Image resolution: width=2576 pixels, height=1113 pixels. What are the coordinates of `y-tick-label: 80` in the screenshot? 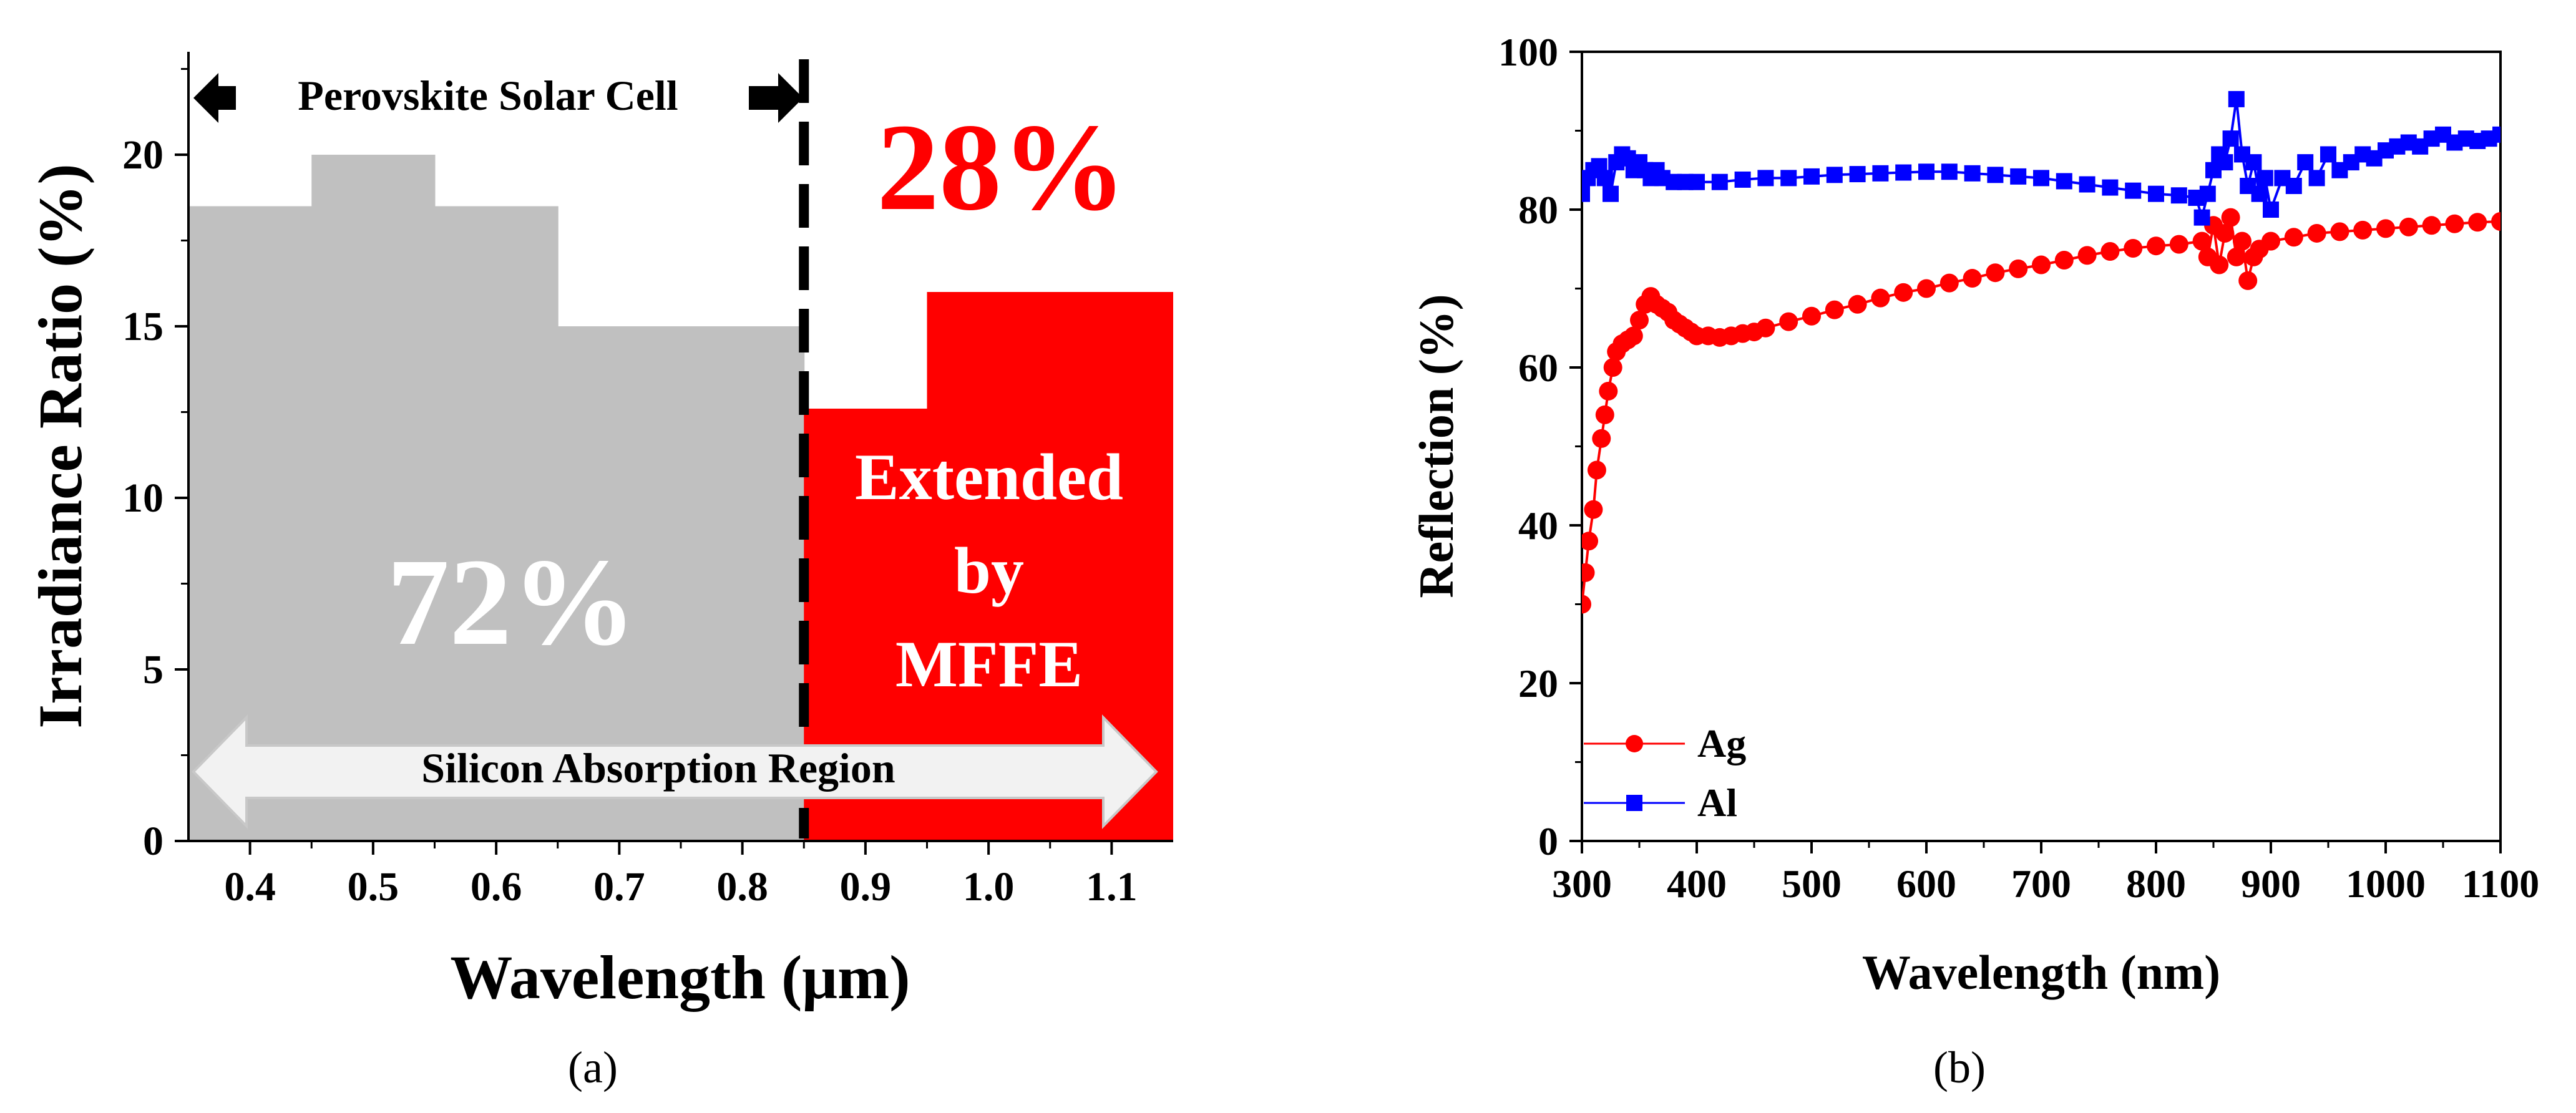 It's located at (1538, 210).